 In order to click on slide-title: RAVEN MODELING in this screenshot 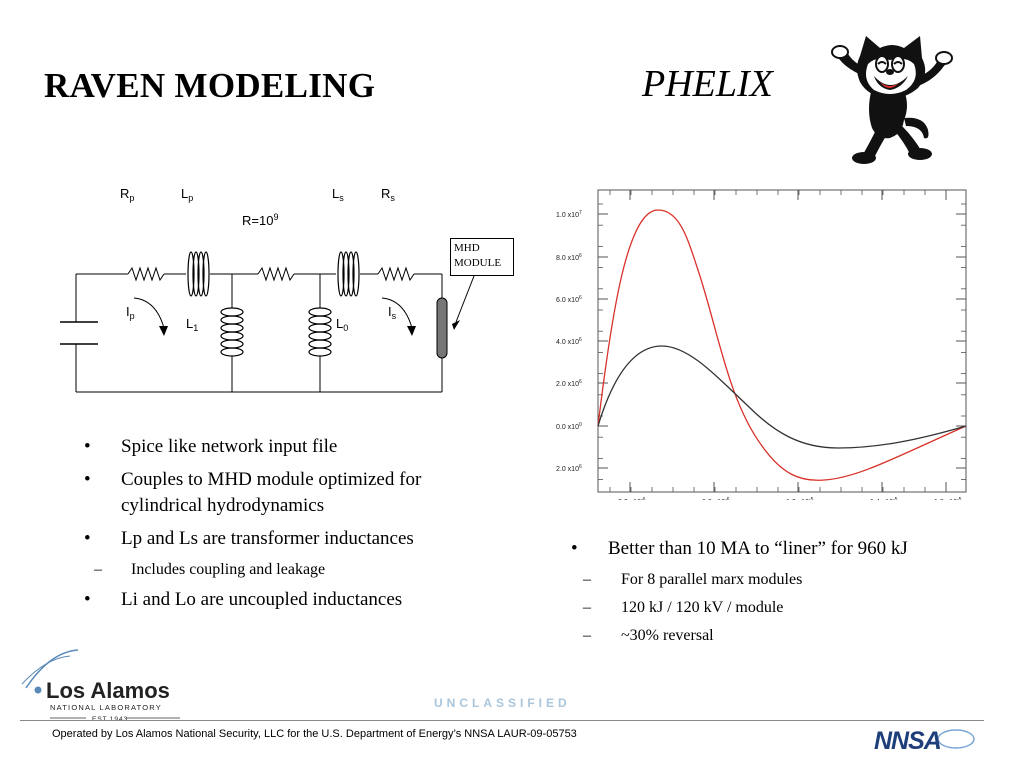, I will do `click(210, 85)`.